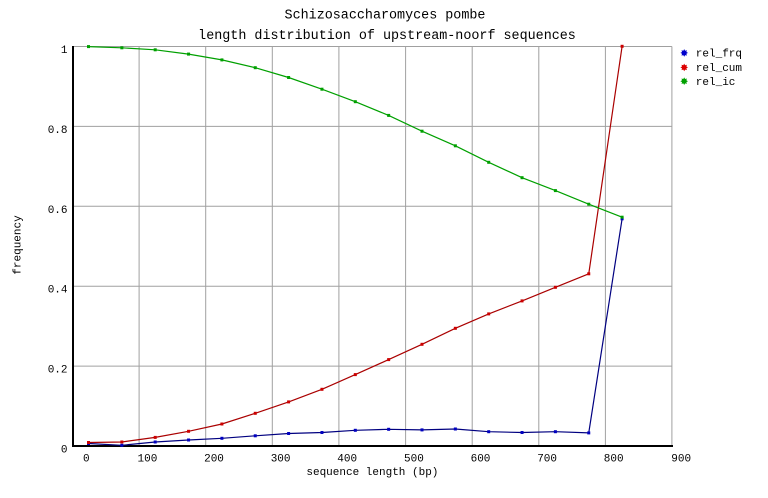 The image size is (768, 498). I want to click on svg-text: frequency, so click(19, 245).